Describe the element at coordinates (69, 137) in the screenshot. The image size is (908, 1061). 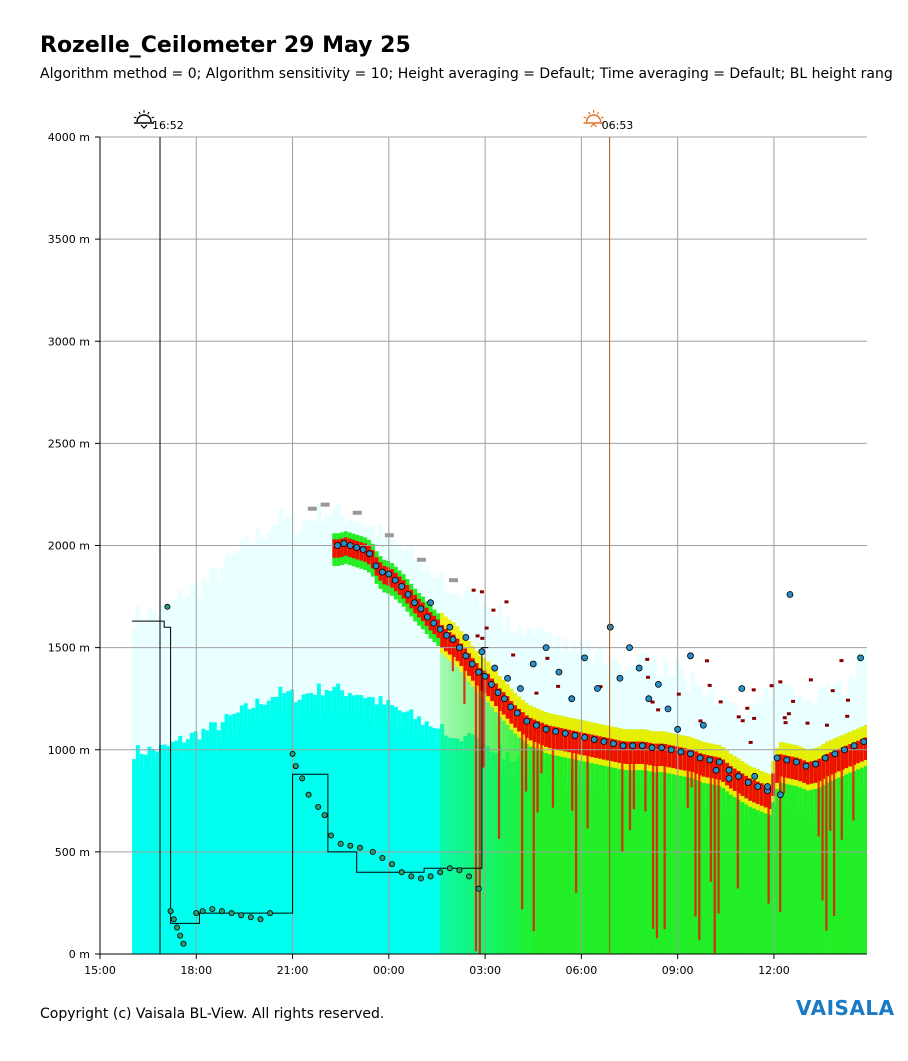
I see `y-tick-label: 4000 m` at that location.